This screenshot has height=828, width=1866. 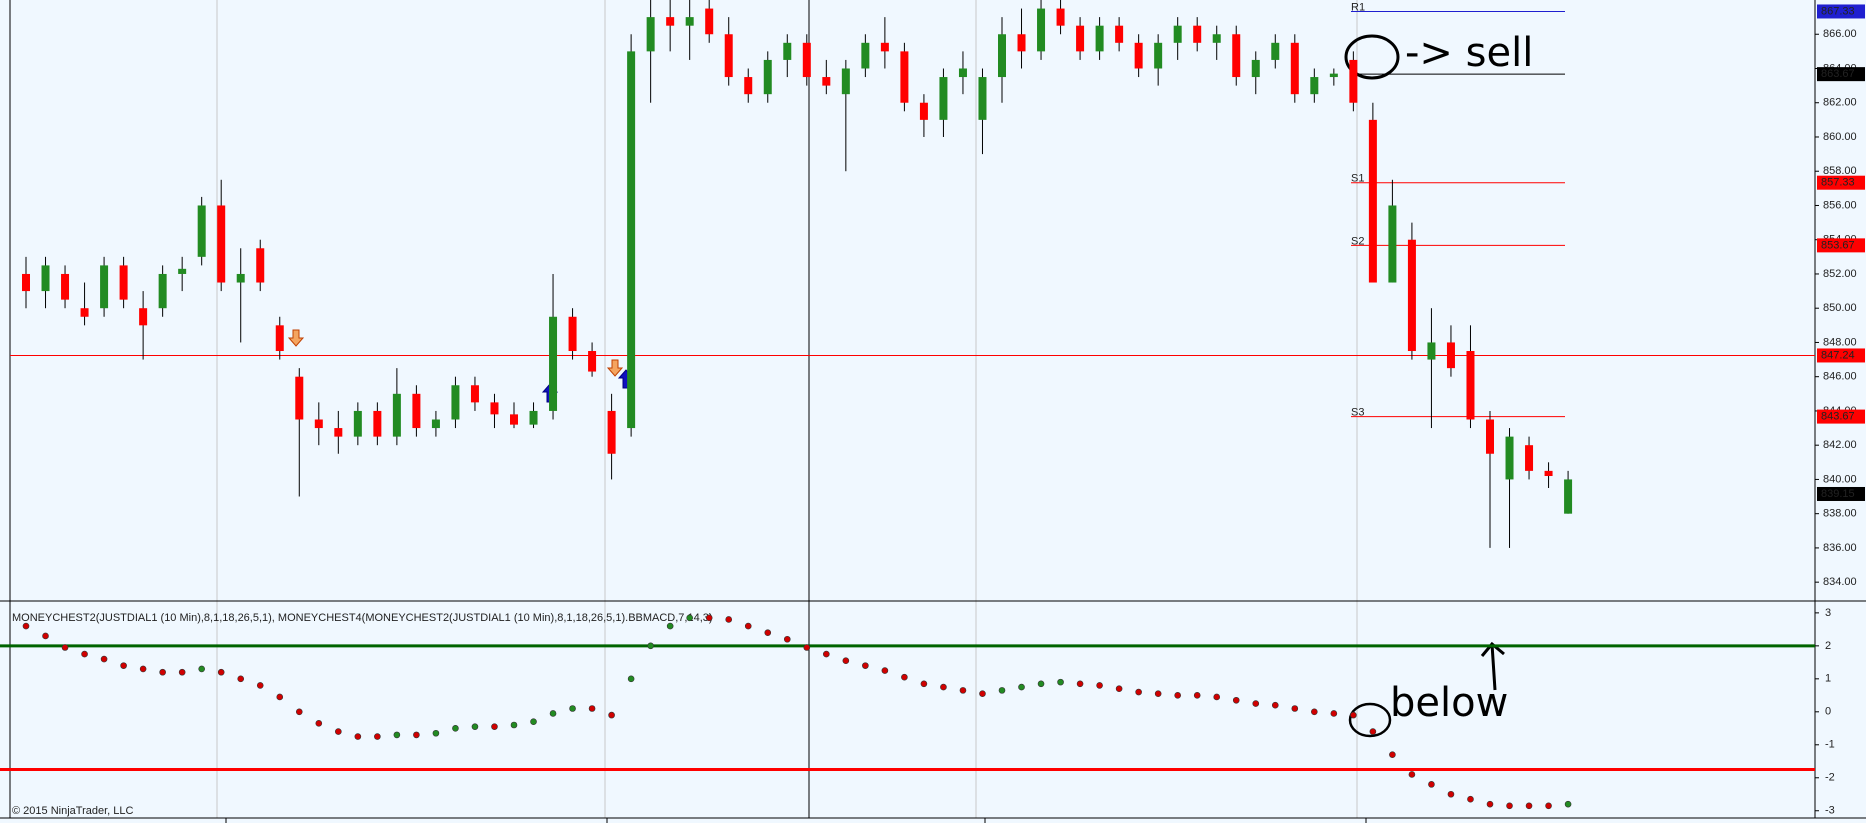 What do you see at coordinates (1840, 377) in the screenshot?
I see `y-tick-label: 846.00` at bounding box center [1840, 377].